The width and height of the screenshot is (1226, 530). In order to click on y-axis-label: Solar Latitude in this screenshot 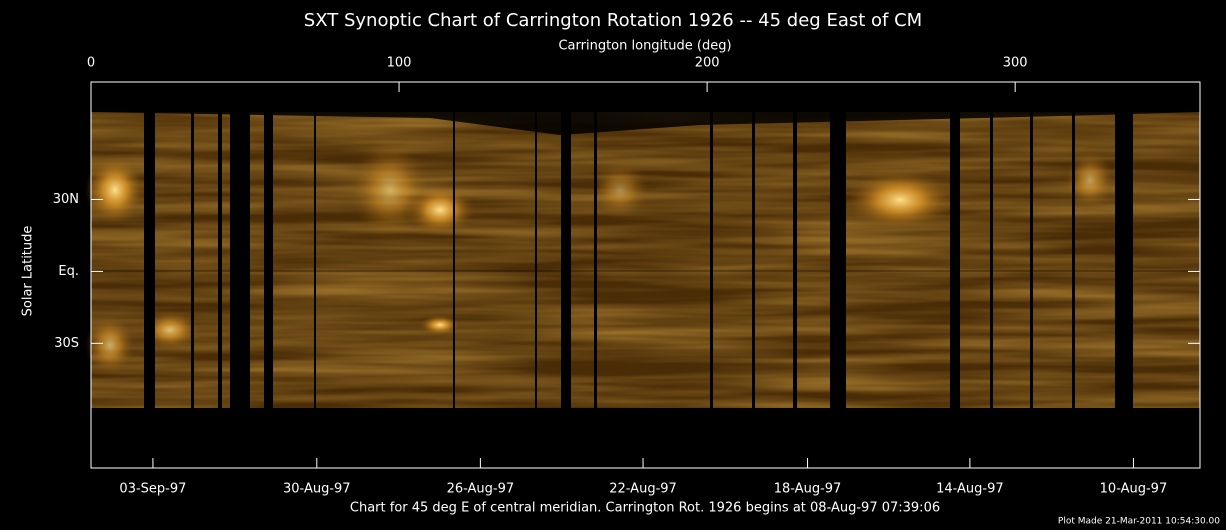, I will do `click(28, 271)`.